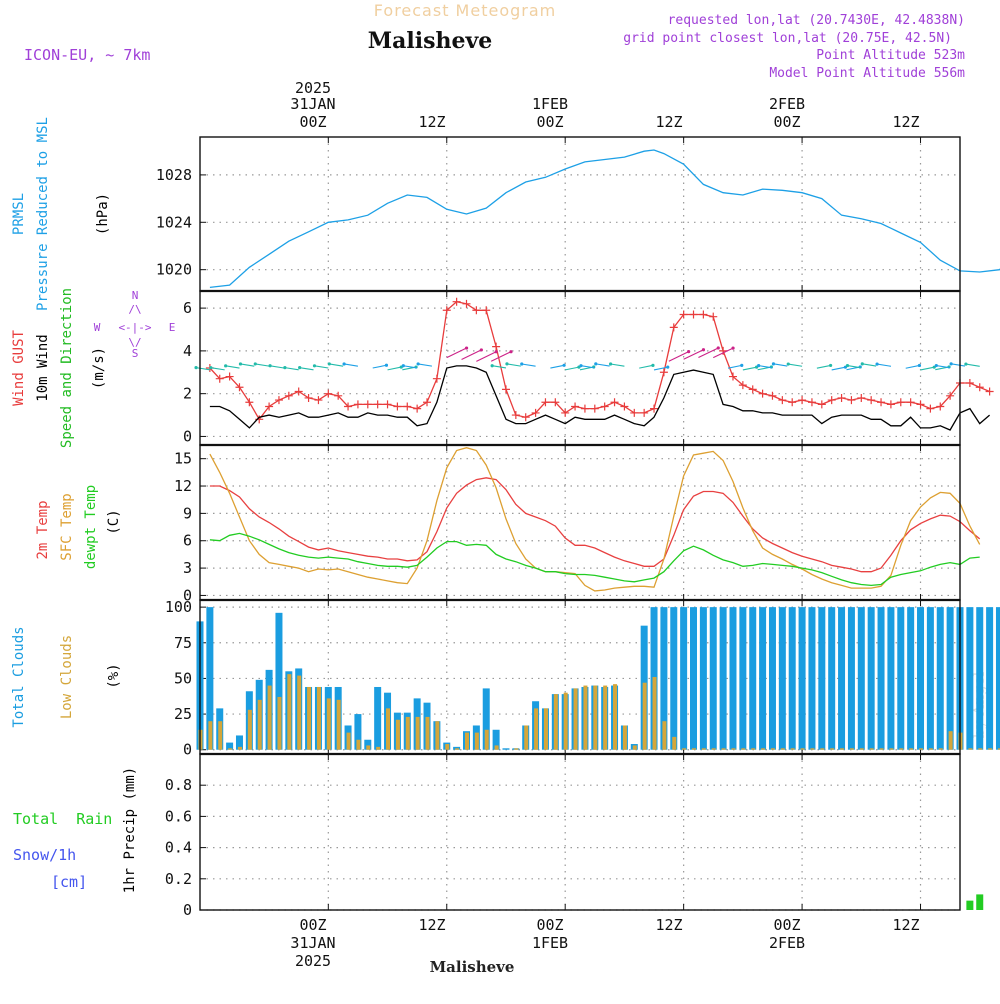 The width and height of the screenshot is (1000, 1004). I want to click on temp-unit: (C), so click(114, 521).